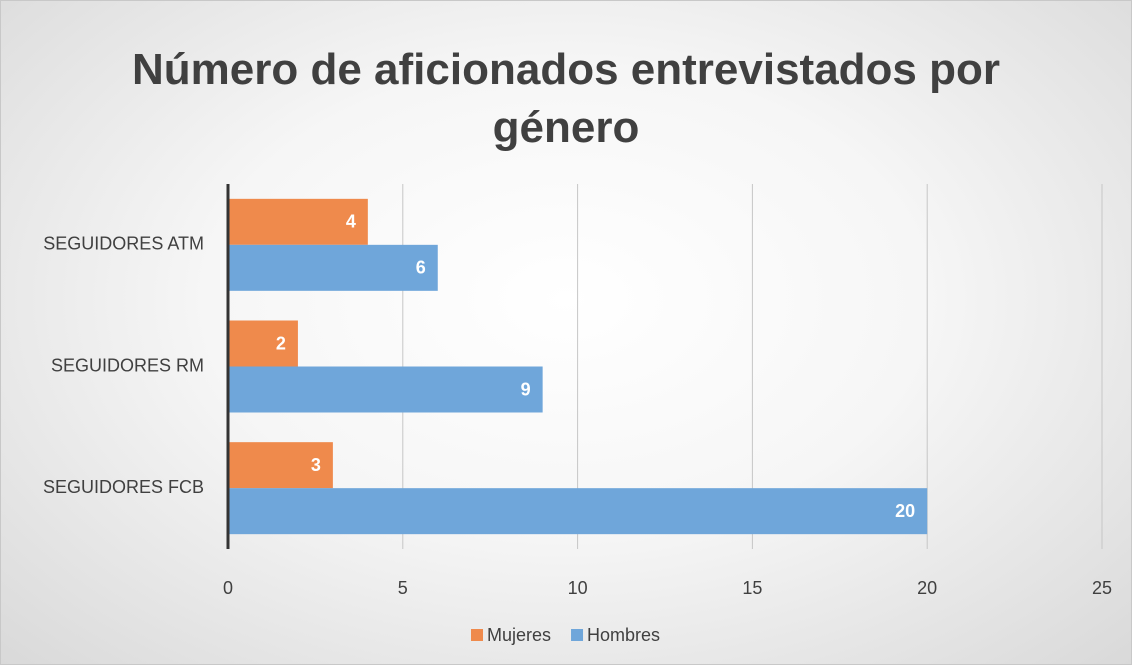 The image size is (1132, 665). Describe the element at coordinates (228, 588) in the screenshot. I see `x-tick-label: 0` at that location.